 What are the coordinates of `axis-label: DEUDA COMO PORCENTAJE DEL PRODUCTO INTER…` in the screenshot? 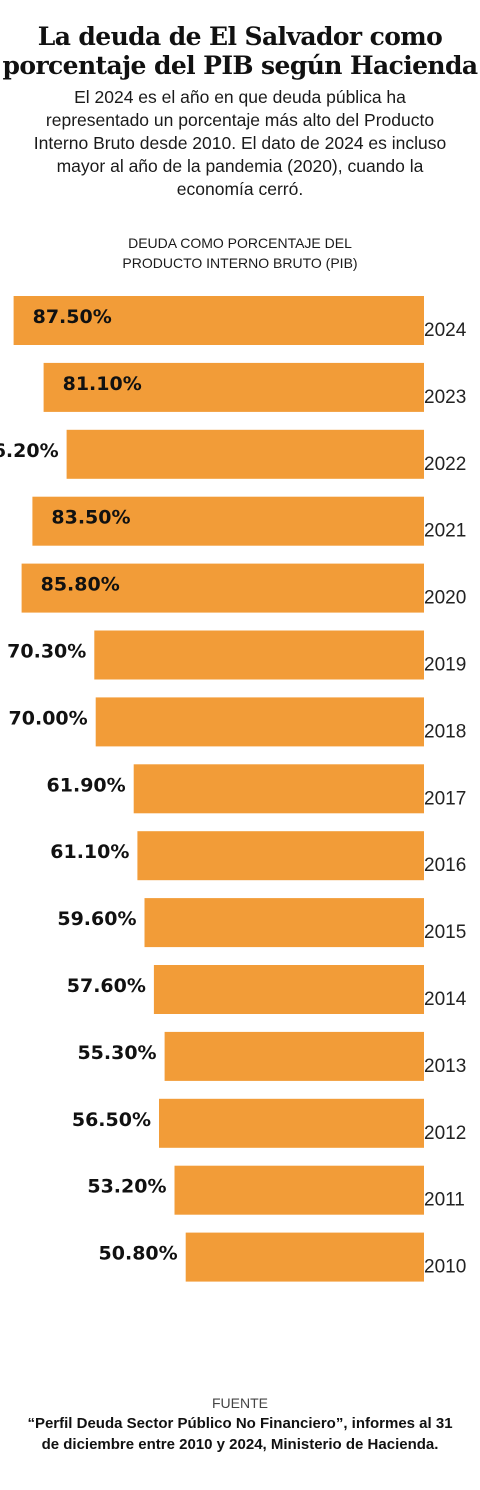 It's located at (240, 253).